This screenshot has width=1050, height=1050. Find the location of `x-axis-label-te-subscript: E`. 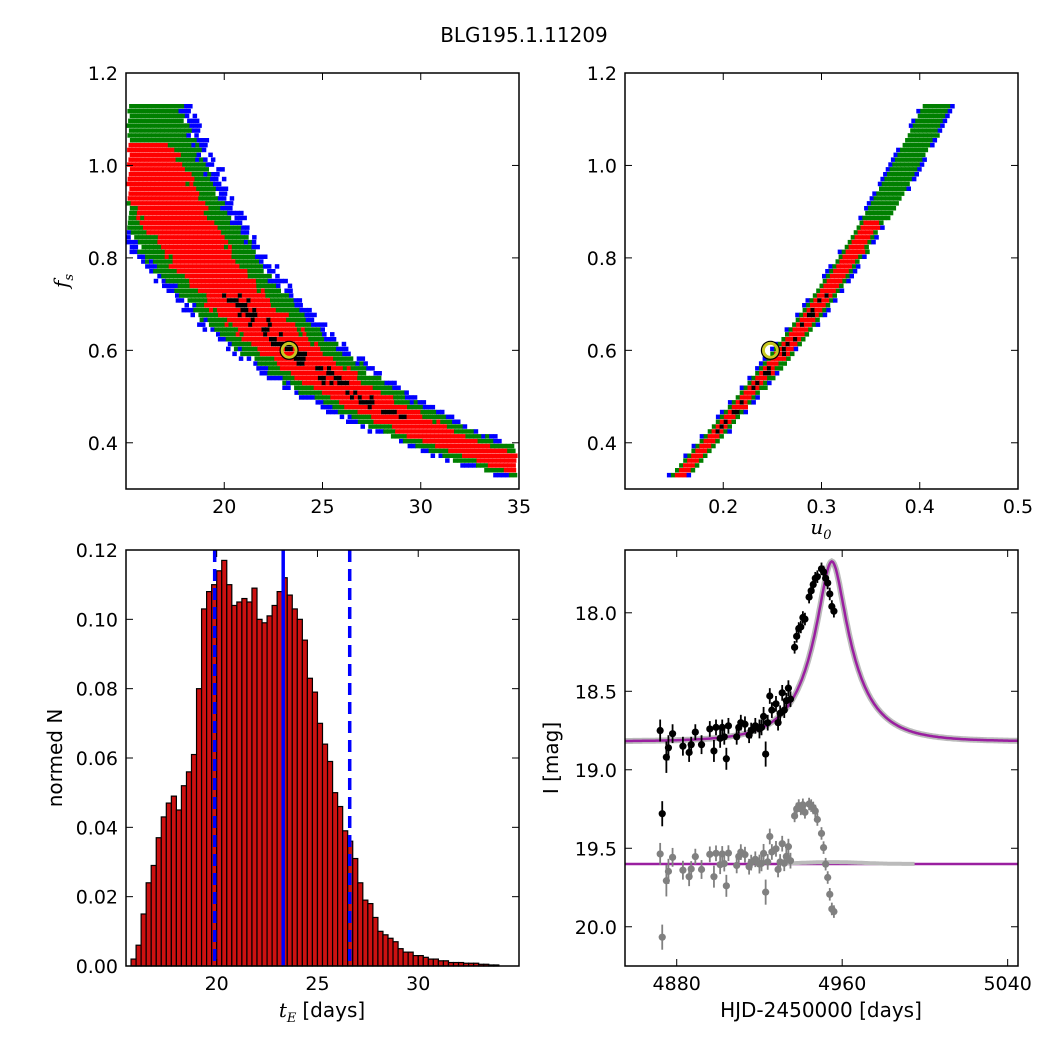

x-axis-label-te-subscript: E is located at coordinates (291, 1018).